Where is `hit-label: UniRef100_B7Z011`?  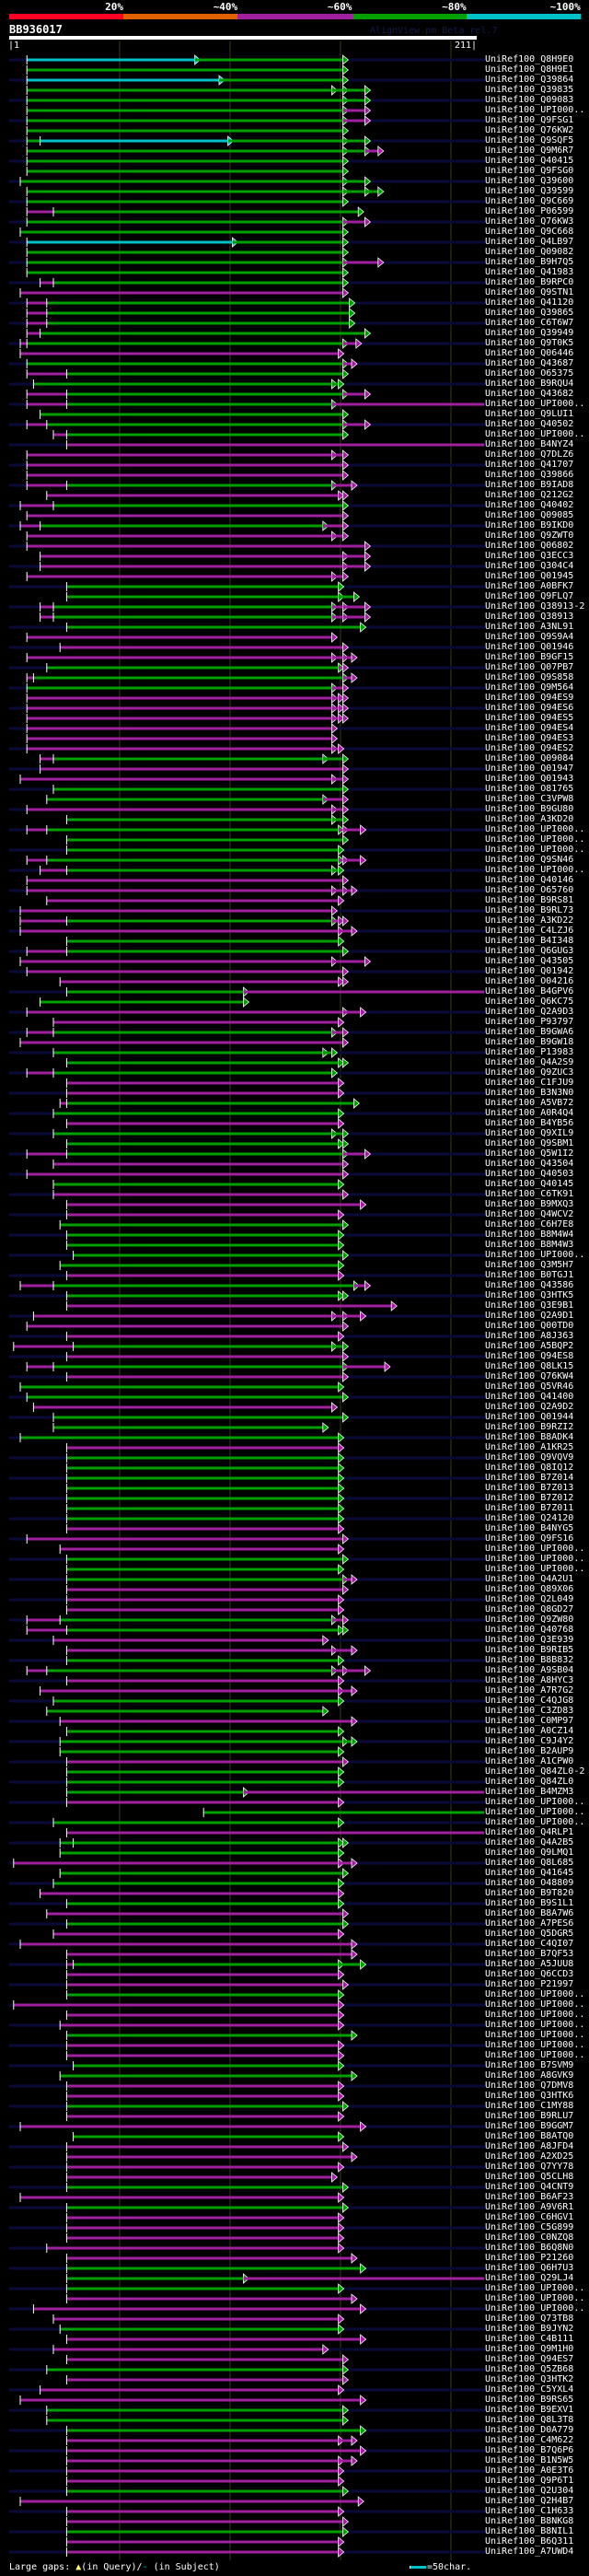
hit-label: UniRef100_B7Z011 is located at coordinates (529, 1508).